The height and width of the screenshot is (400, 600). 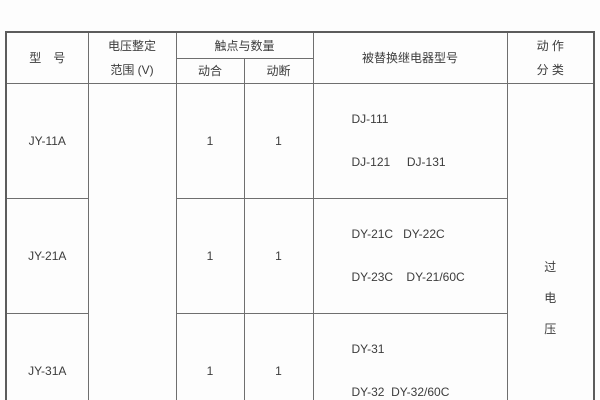 I want to click on replaced-line2: DY-23C DY-21/60C, so click(x=408, y=276).